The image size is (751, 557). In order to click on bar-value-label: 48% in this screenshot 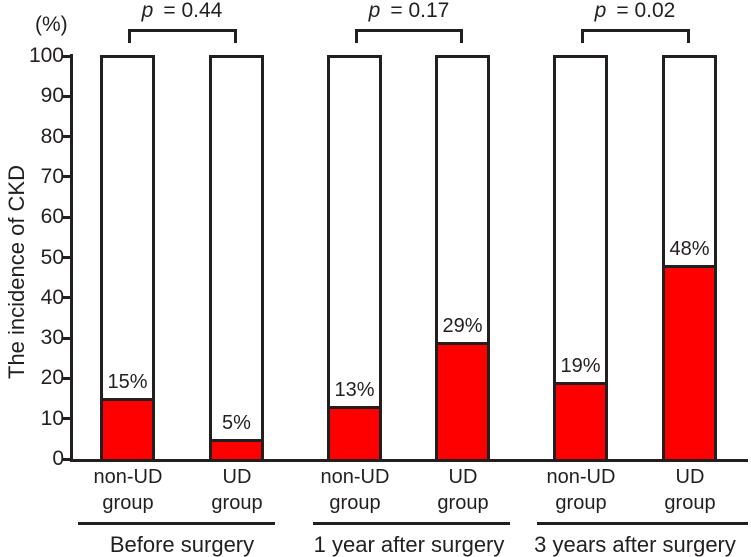, I will do `click(689, 249)`.